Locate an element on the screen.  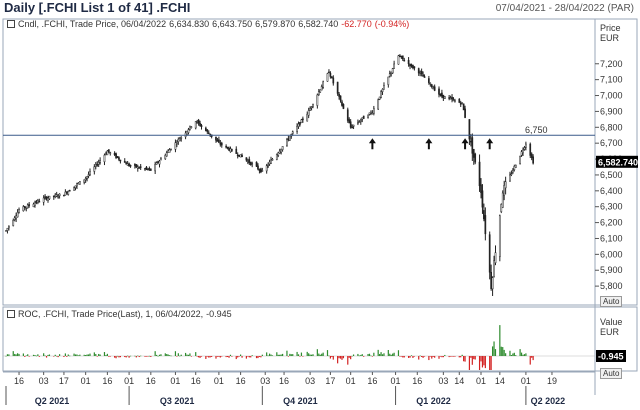
date-tick-label: 16 is located at coordinates (372, 381).